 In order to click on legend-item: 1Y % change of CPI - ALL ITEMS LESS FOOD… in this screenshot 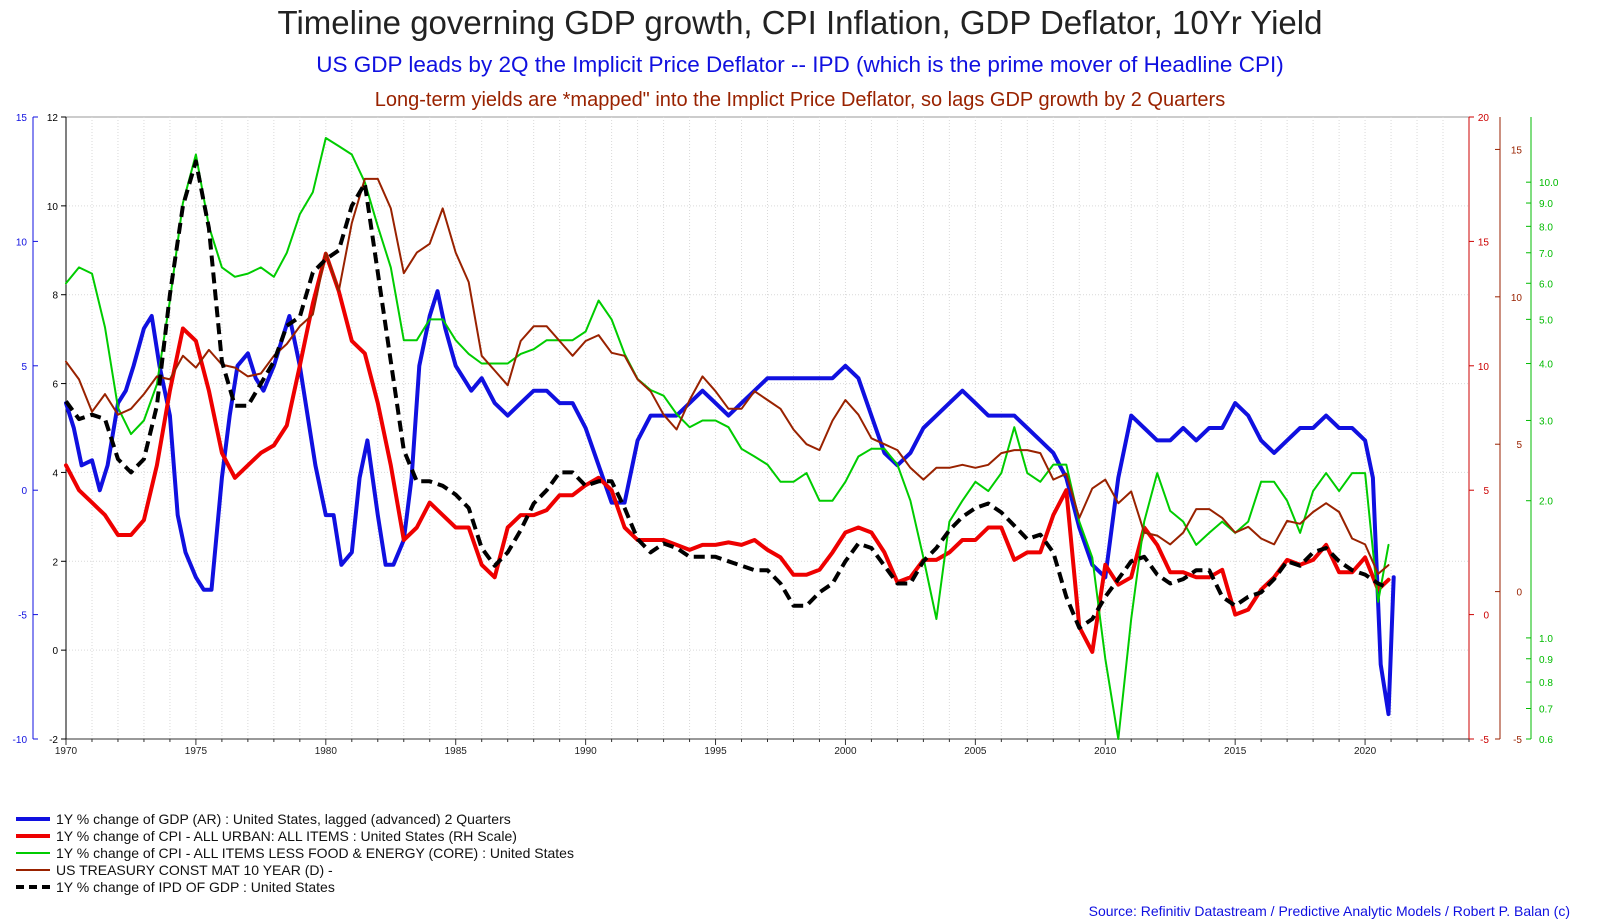, I will do `click(295, 852)`.